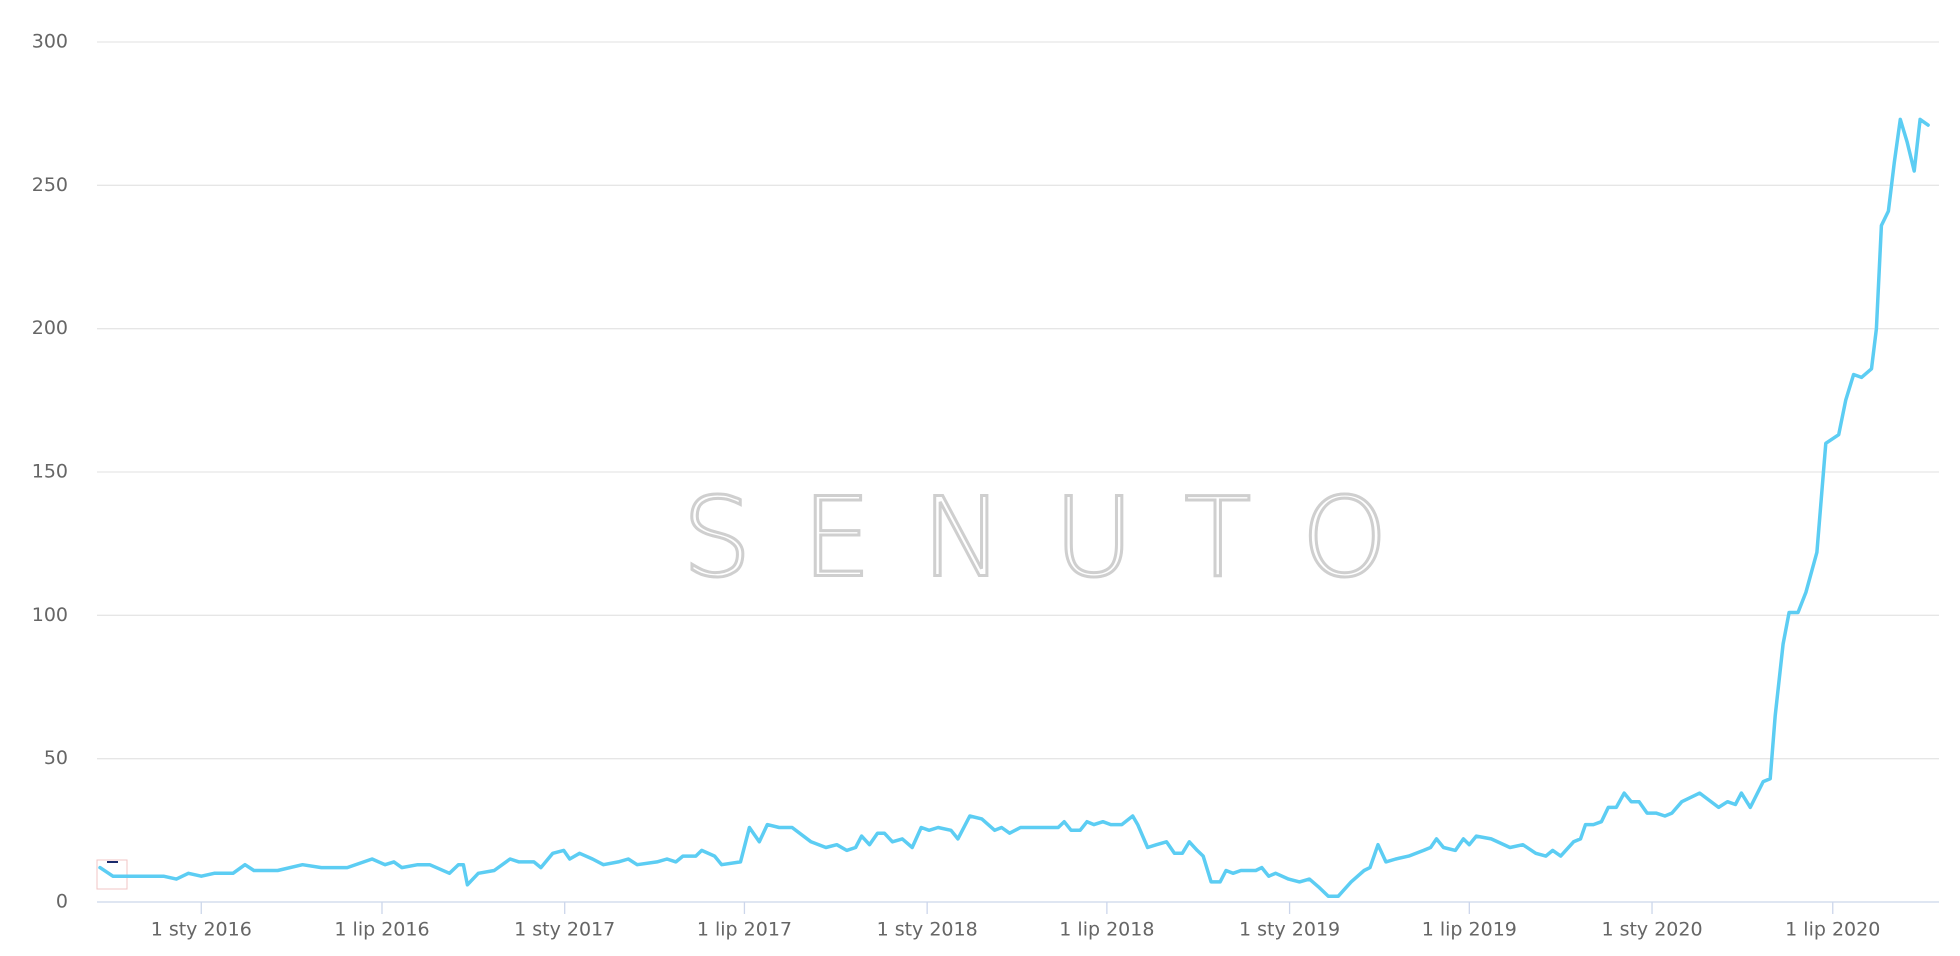 The width and height of the screenshot is (1960, 956). What do you see at coordinates (1469, 930) in the screenshot?
I see `x-tick-label: 1 lip 2019` at bounding box center [1469, 930].